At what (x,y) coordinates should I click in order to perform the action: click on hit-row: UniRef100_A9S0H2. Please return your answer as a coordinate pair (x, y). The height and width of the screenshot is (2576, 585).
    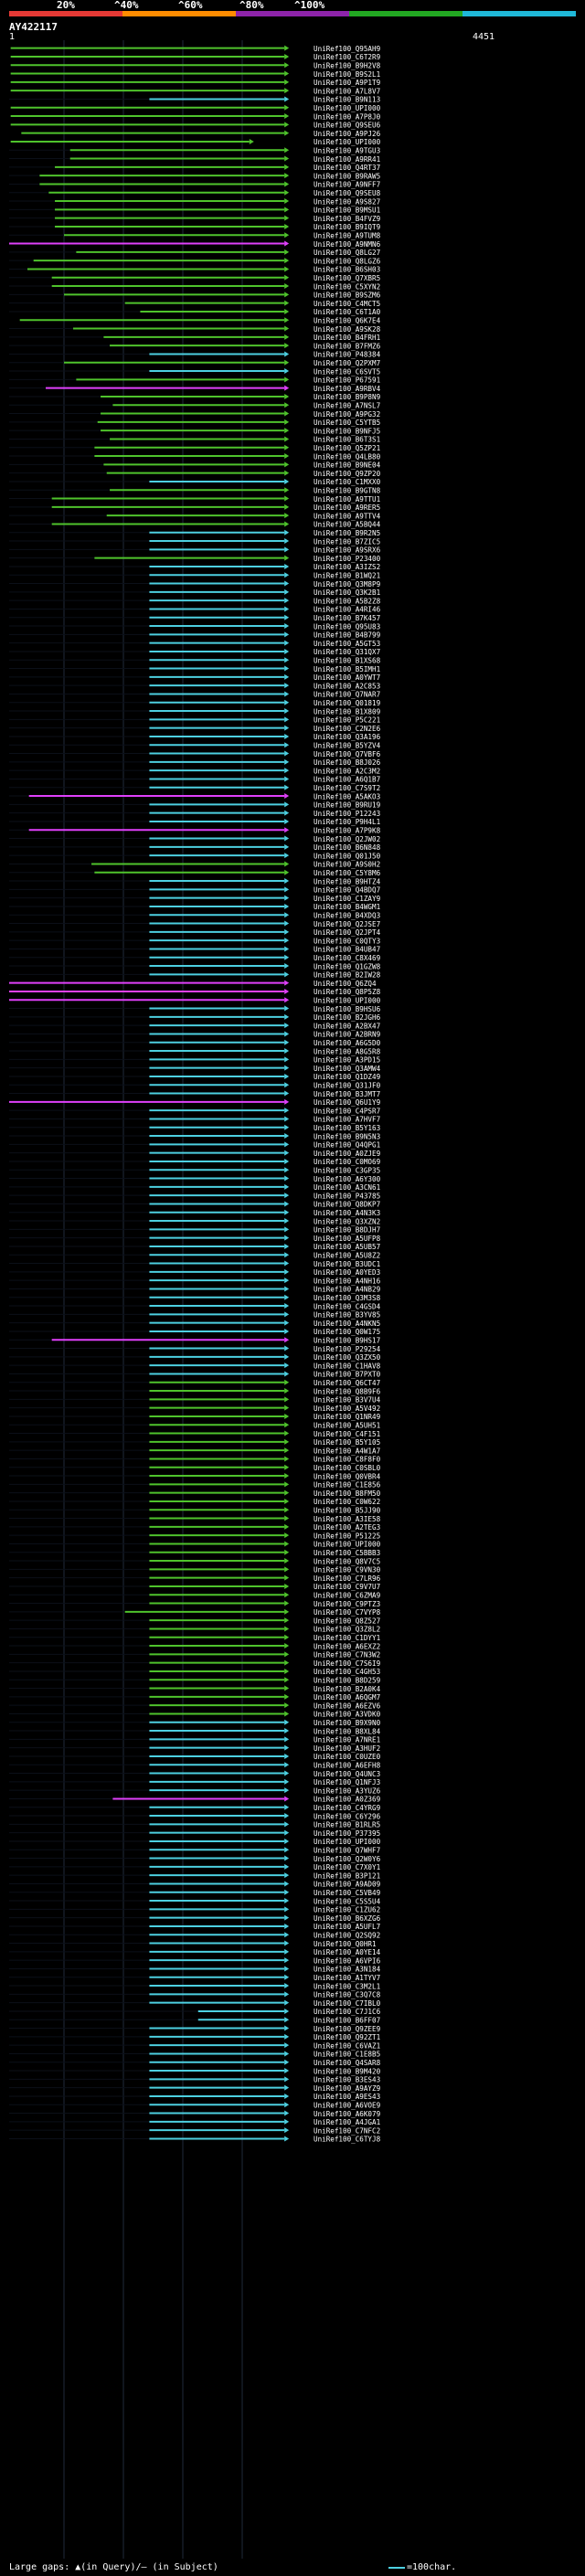
    Looking at the image, I should click on (194, 865).